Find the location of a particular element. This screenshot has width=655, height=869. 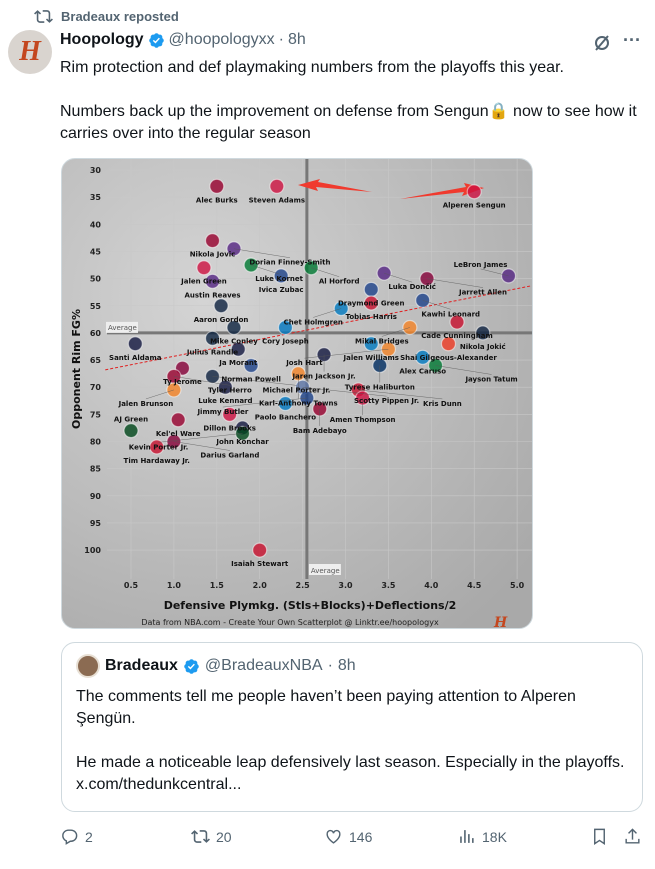

point-label: Jalen Green is located at coordinates (203, 282).